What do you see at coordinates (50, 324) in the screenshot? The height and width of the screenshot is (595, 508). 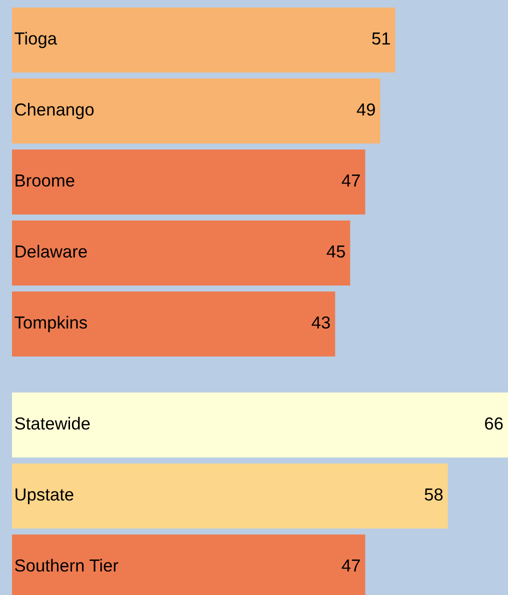 I see `y-tick-label: Tompkins` at bounding box center [50, 324].